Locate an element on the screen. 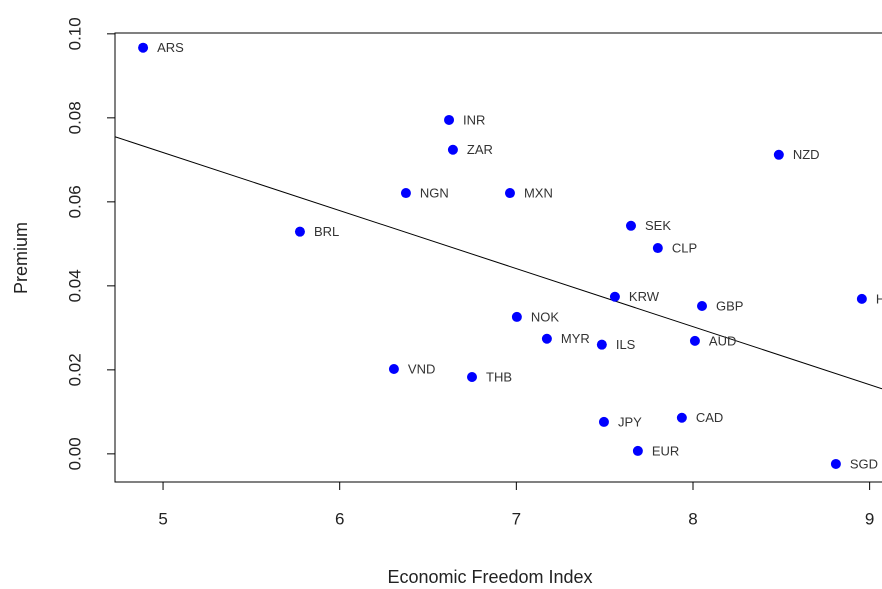 The image size is (882, 589). point-label: JPY is located at coordinates (630, 421).